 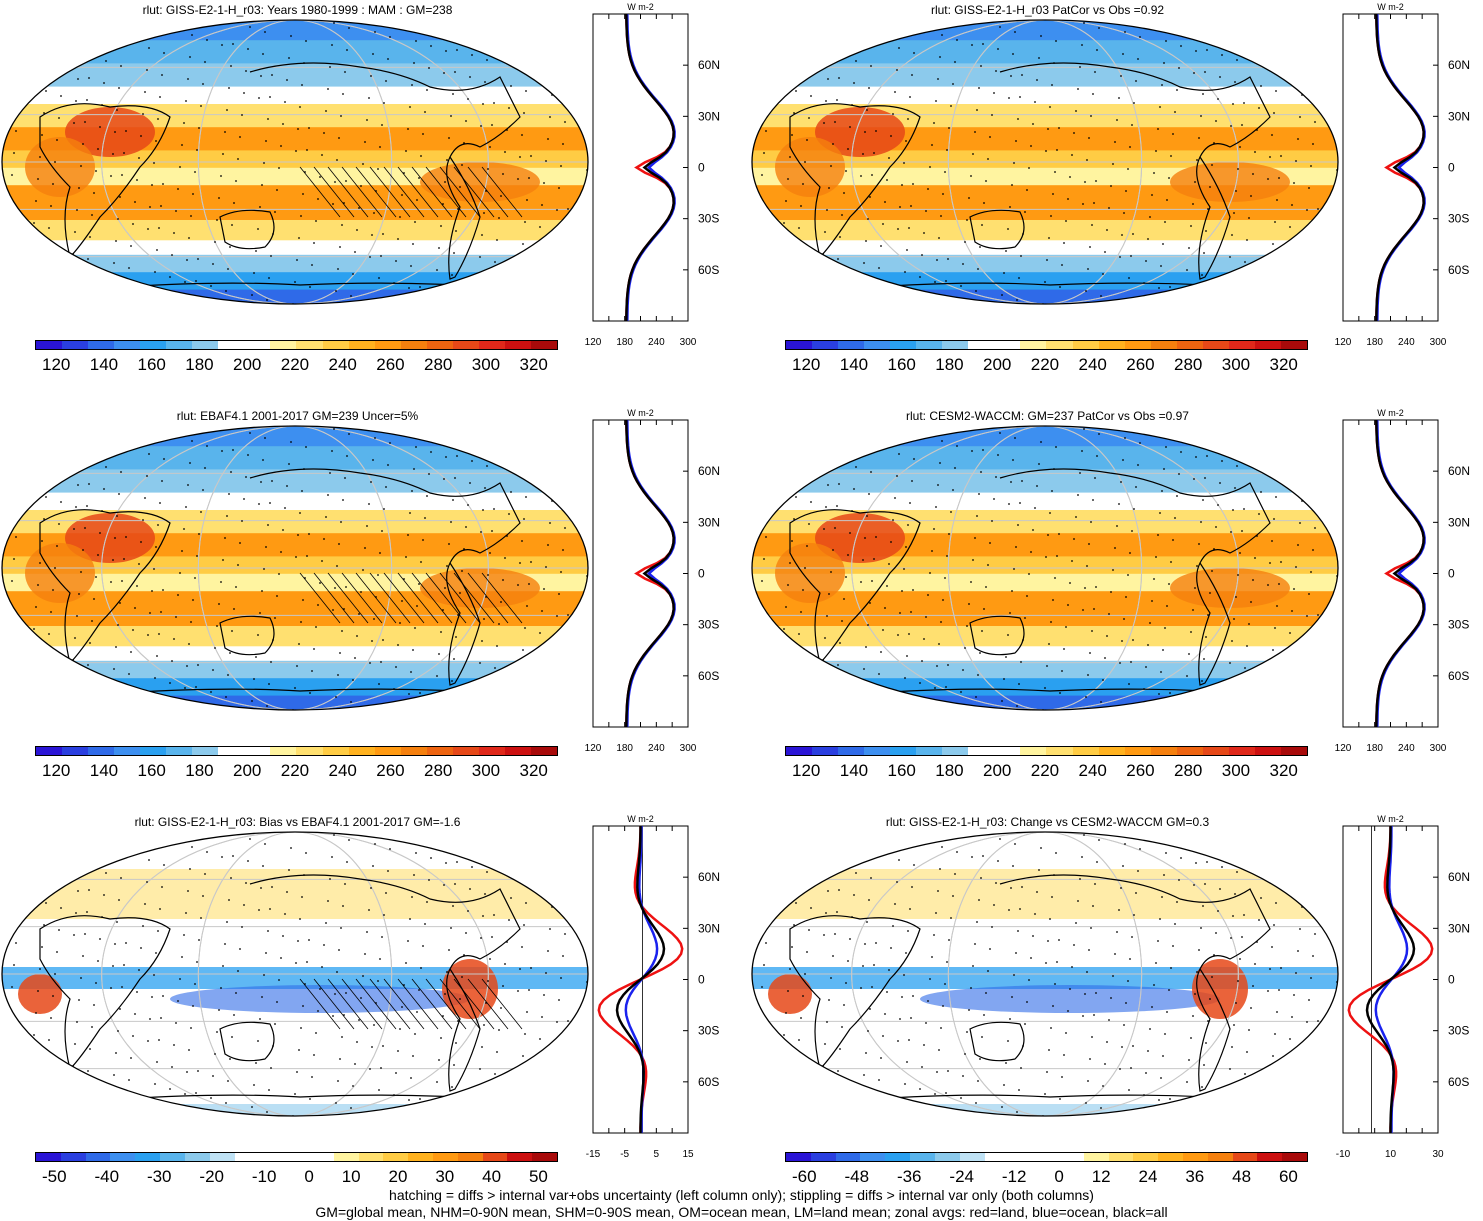 I want to click on colorbar-label: 200, so click(x=997, y=364).